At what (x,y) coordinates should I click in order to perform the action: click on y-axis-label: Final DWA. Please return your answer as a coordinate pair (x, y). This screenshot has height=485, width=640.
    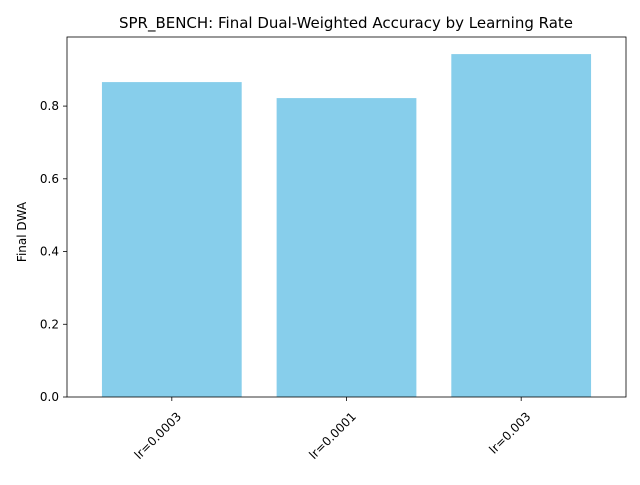
    Looking at the image, I should click on (22, 231).